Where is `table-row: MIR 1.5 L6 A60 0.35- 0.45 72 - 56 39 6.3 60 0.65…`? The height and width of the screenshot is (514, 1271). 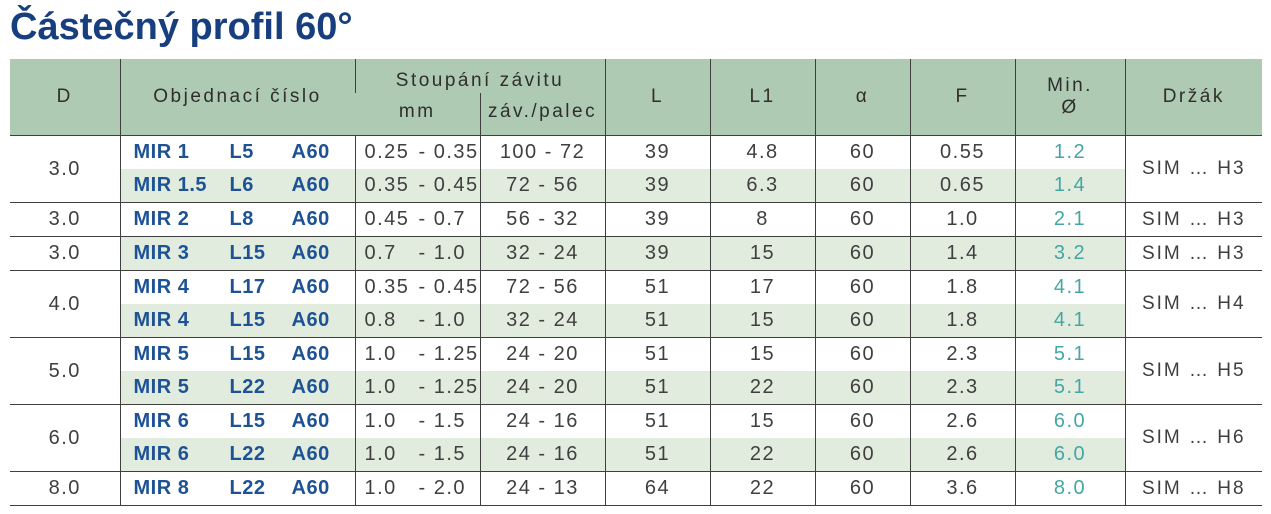
table-row: MIR 1.5 L6 A60 0.35- 0.45 72 - 56 39 6.3 60 0.65… is located at coordinates (636, 186).